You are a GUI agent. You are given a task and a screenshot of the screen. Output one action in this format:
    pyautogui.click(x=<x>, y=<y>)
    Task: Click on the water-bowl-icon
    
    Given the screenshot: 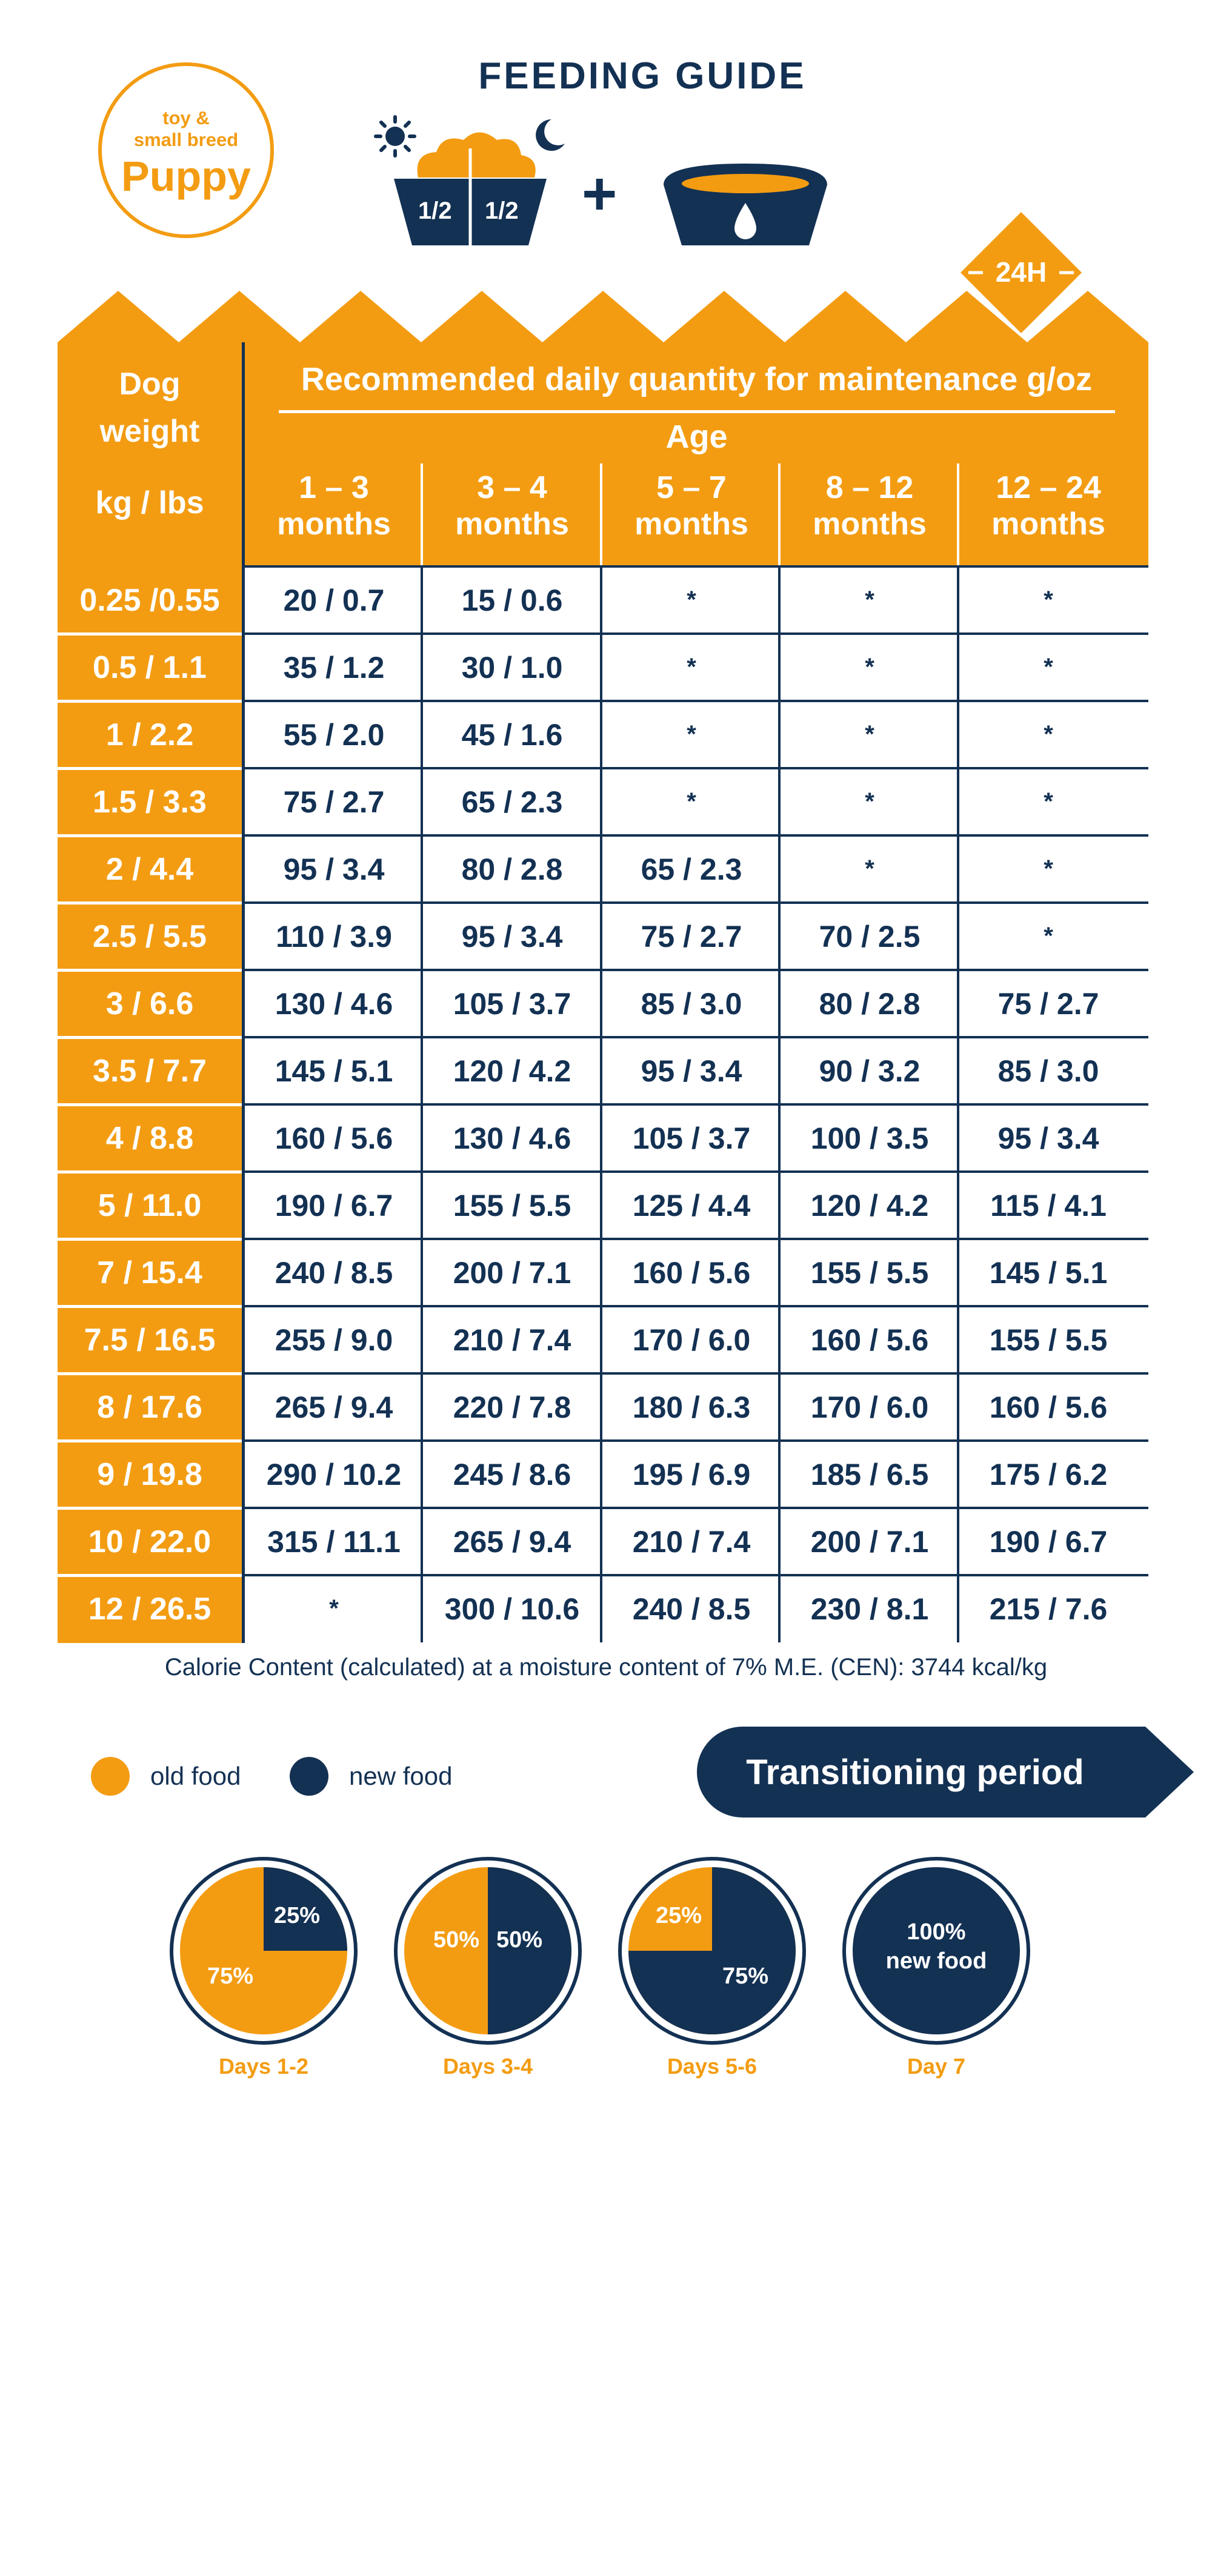 What is the action you would take?
    pyautogui.click(x=745, y=205)
    